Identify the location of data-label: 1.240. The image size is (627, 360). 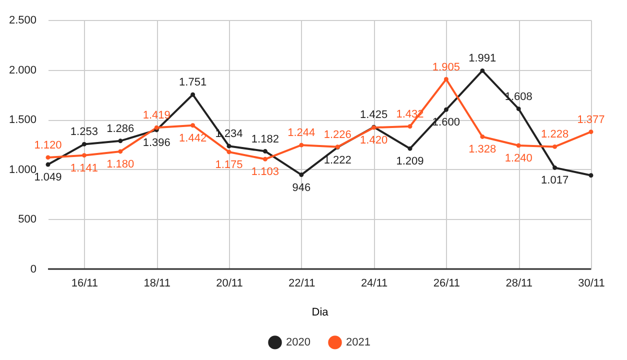
(518, 158).